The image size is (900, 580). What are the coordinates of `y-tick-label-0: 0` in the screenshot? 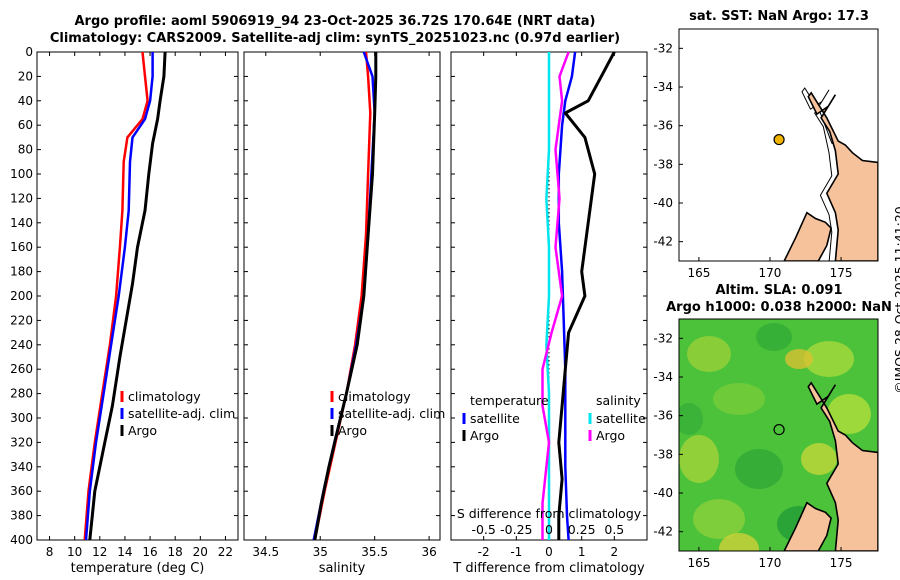 It's located at (29, 52).